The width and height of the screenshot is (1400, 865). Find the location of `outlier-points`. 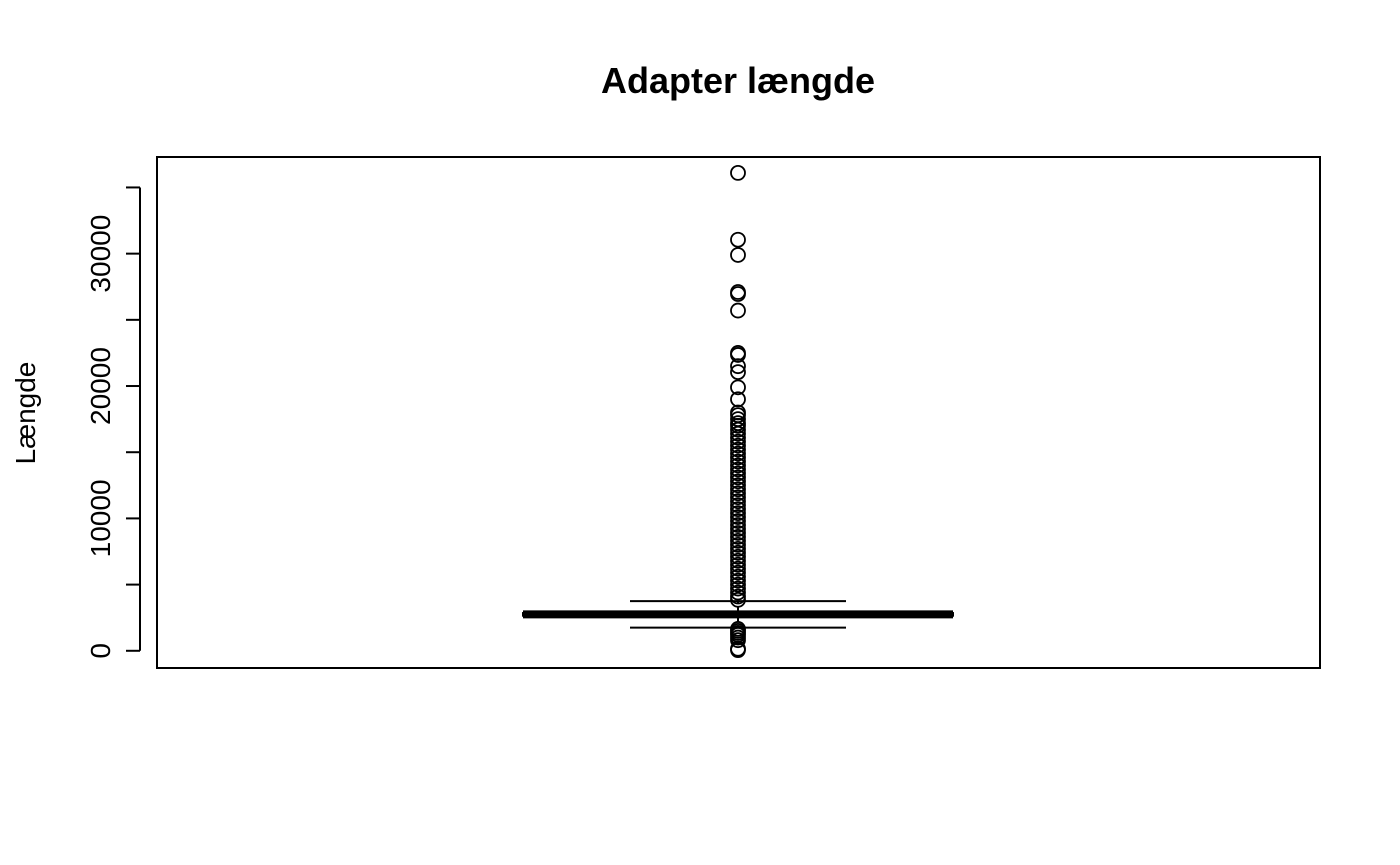

outlier-points is located at coordinates (738, 411).